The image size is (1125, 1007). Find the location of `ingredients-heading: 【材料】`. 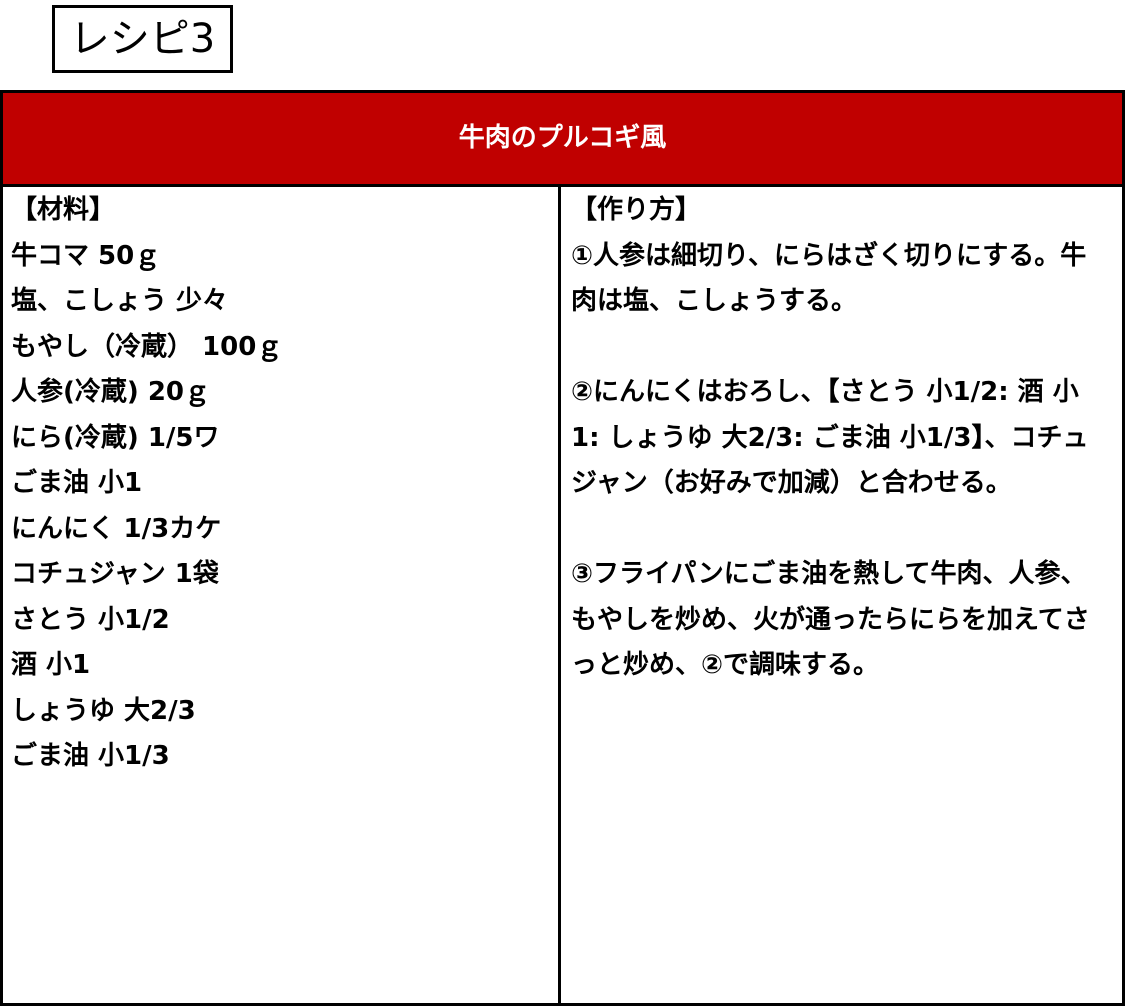

ingredients-heading: 【材料】 is located at coordinates (63, 210).